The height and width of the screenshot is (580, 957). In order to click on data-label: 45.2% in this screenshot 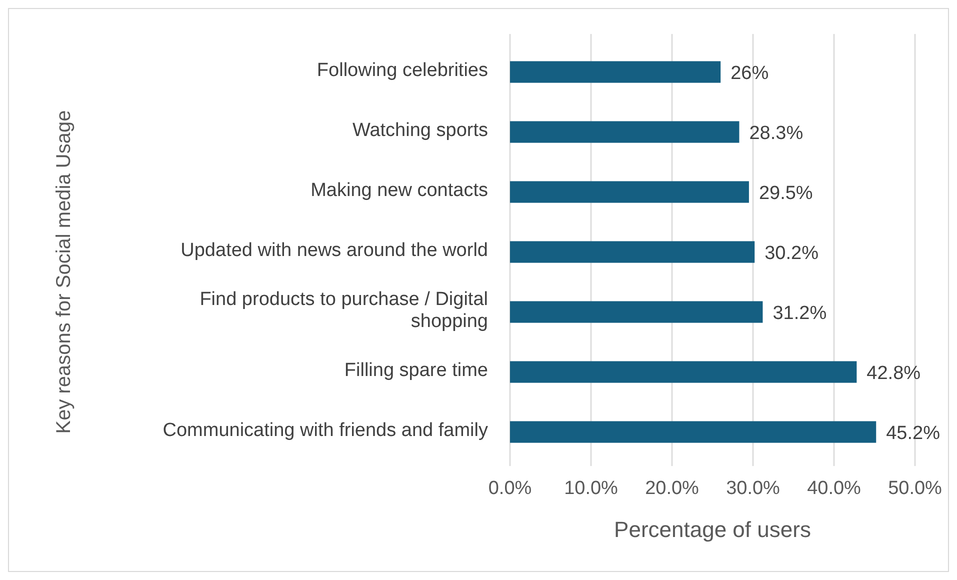, I will do `click(913, 433)`.